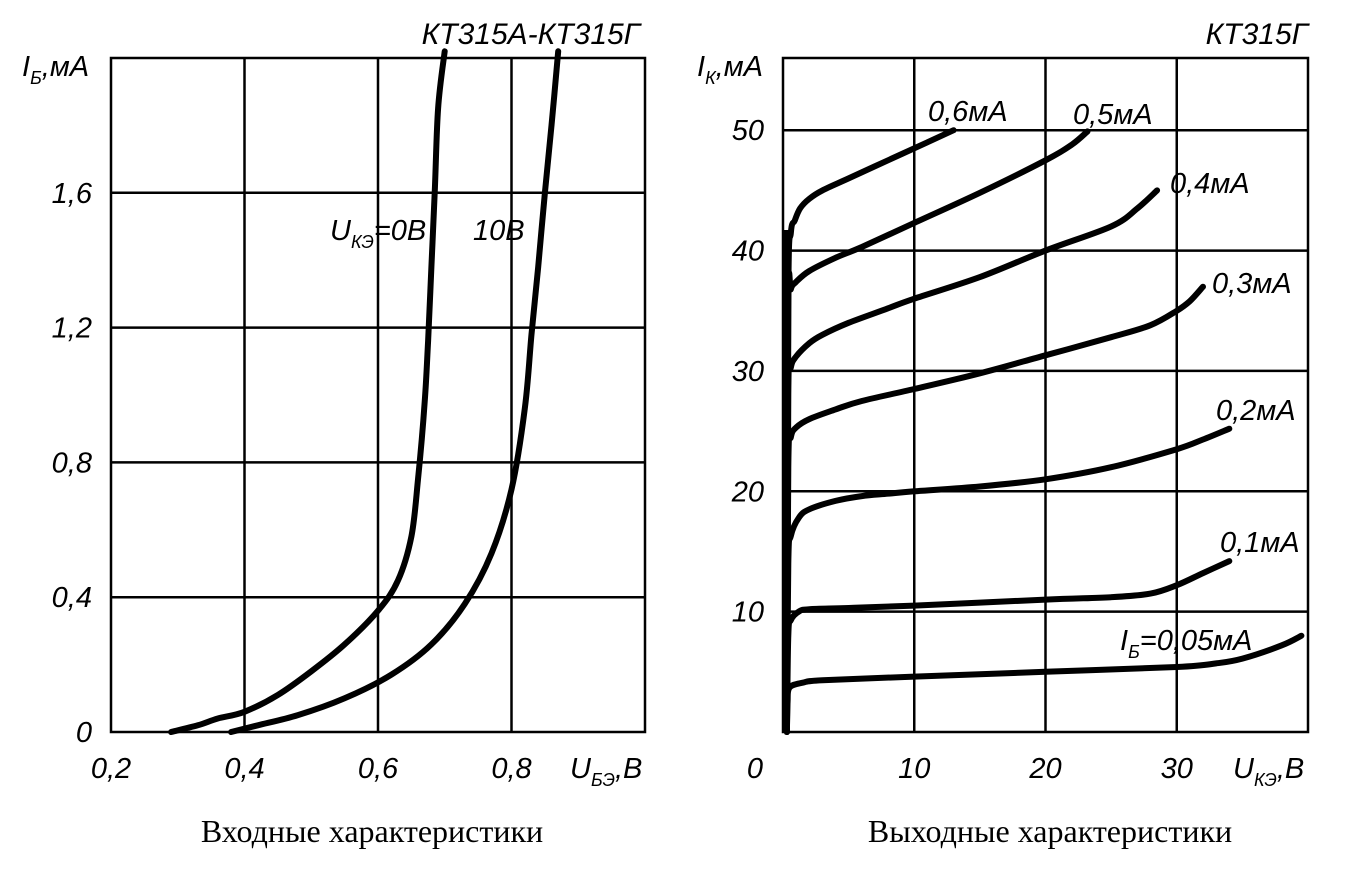 The image size is (1346, 874). Describe the element at coordinates (606, 771) in the screenshot. I see `x-axis-label: UБЭ,В` at that location.